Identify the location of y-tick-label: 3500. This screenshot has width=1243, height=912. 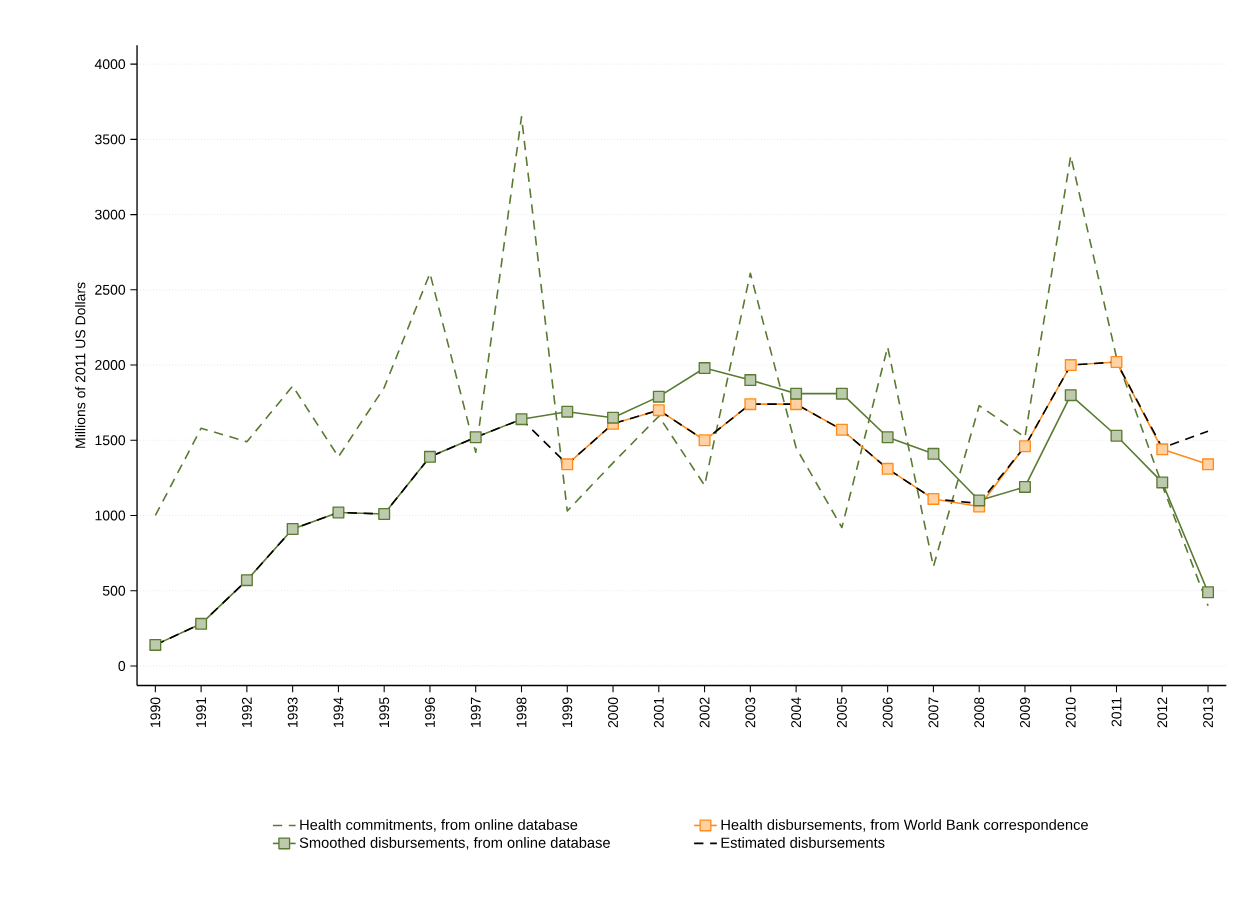
(110, 139).